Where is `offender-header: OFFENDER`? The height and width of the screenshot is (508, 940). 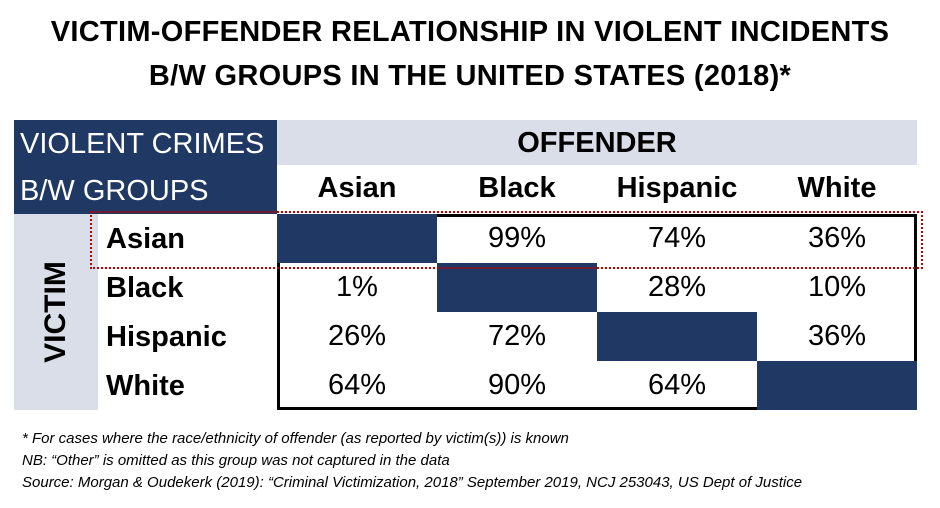 offender-header: OFFENDER is located at coordinates (597, 142).